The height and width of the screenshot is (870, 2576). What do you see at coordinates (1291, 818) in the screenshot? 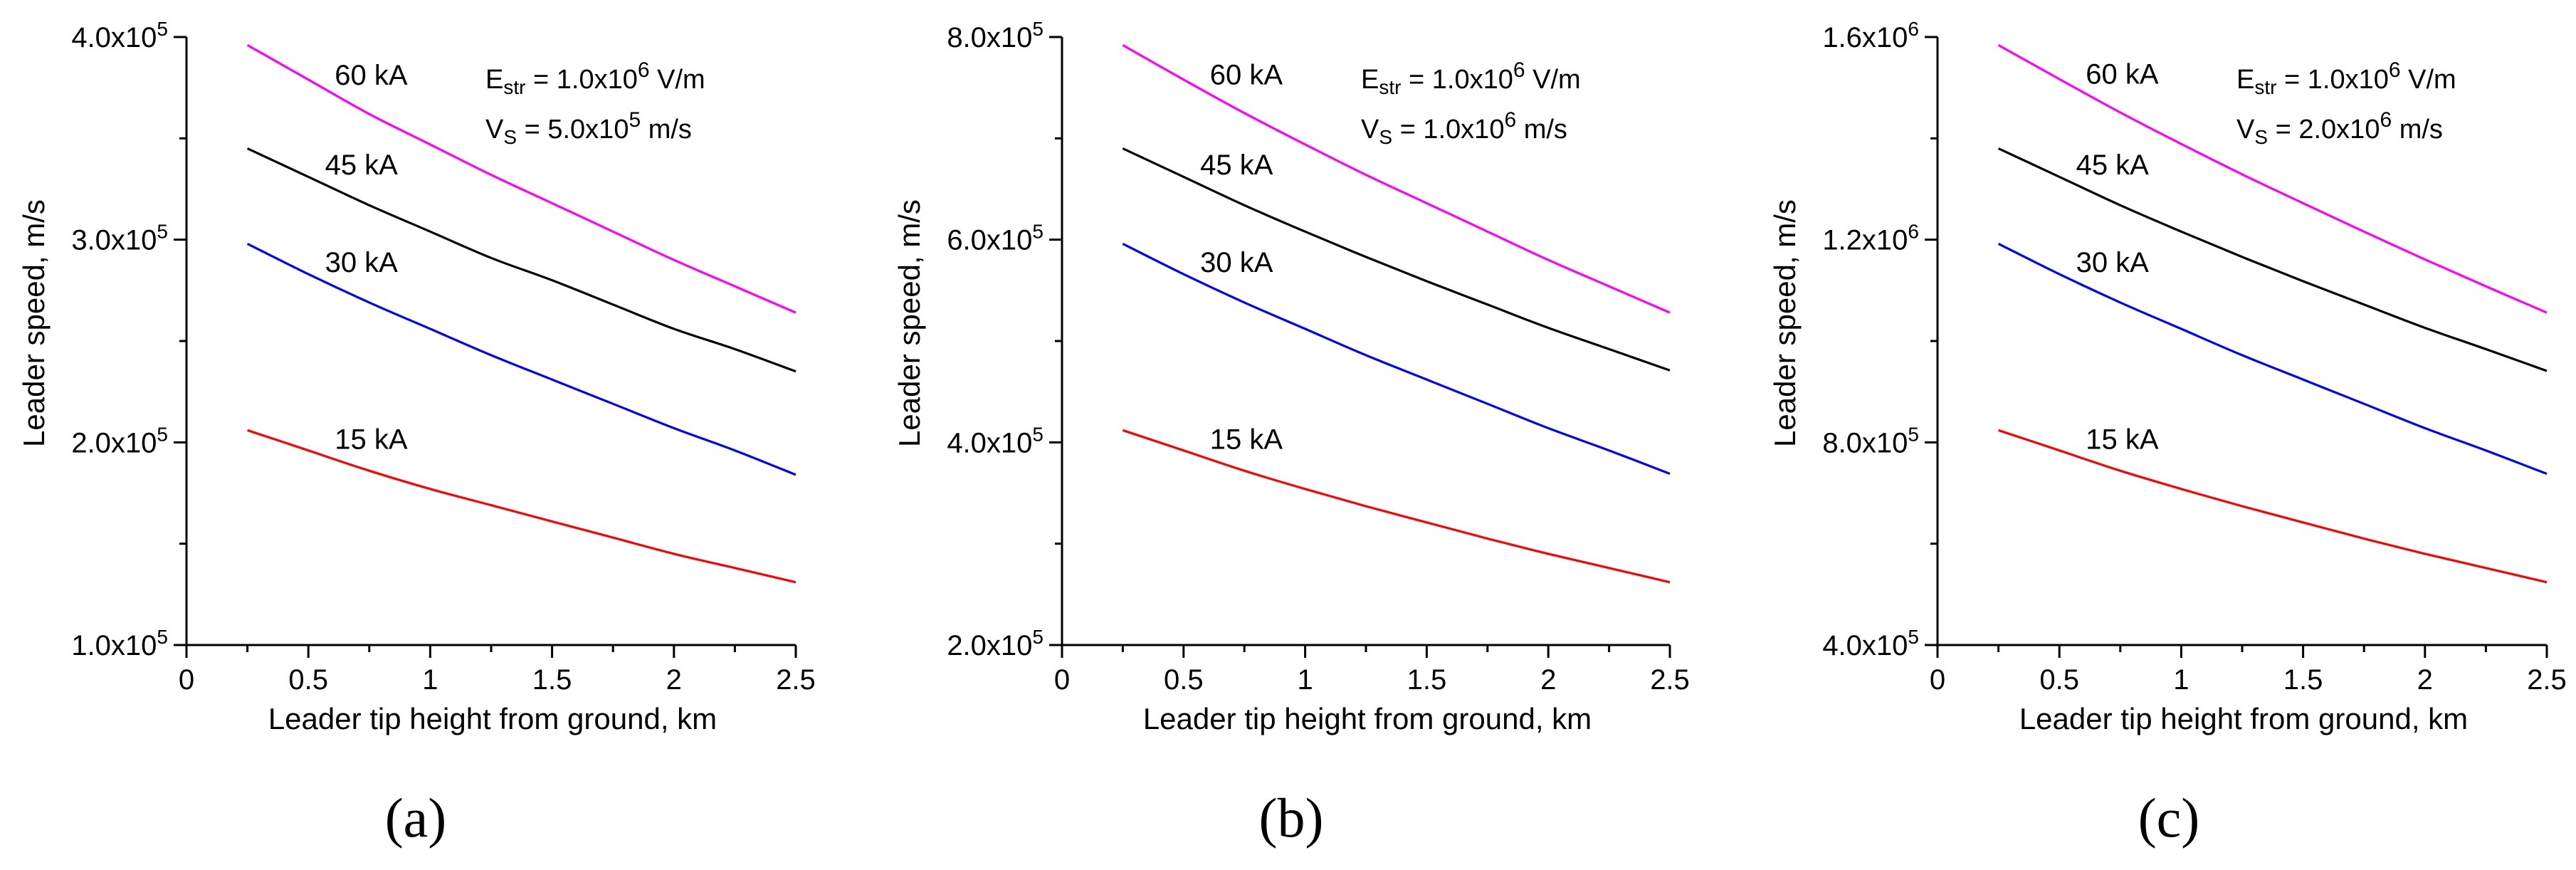
I see `panel-label: (b)` at bounding box center [1291, 818].